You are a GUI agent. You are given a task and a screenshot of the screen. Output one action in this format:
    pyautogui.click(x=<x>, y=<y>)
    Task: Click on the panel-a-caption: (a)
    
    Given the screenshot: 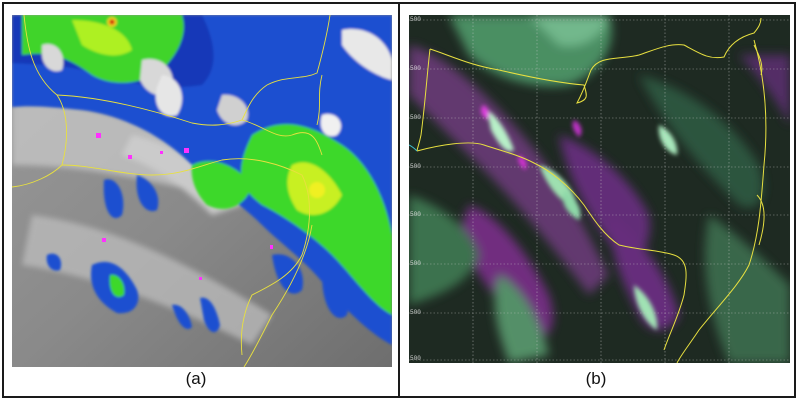 What is the action you would take?
    pyautogui.click(x=196, y=378)
    